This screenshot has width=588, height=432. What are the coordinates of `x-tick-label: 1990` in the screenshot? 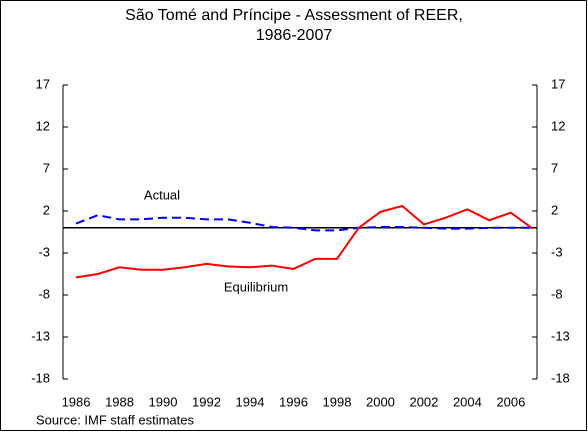 It's located at (163, 401).